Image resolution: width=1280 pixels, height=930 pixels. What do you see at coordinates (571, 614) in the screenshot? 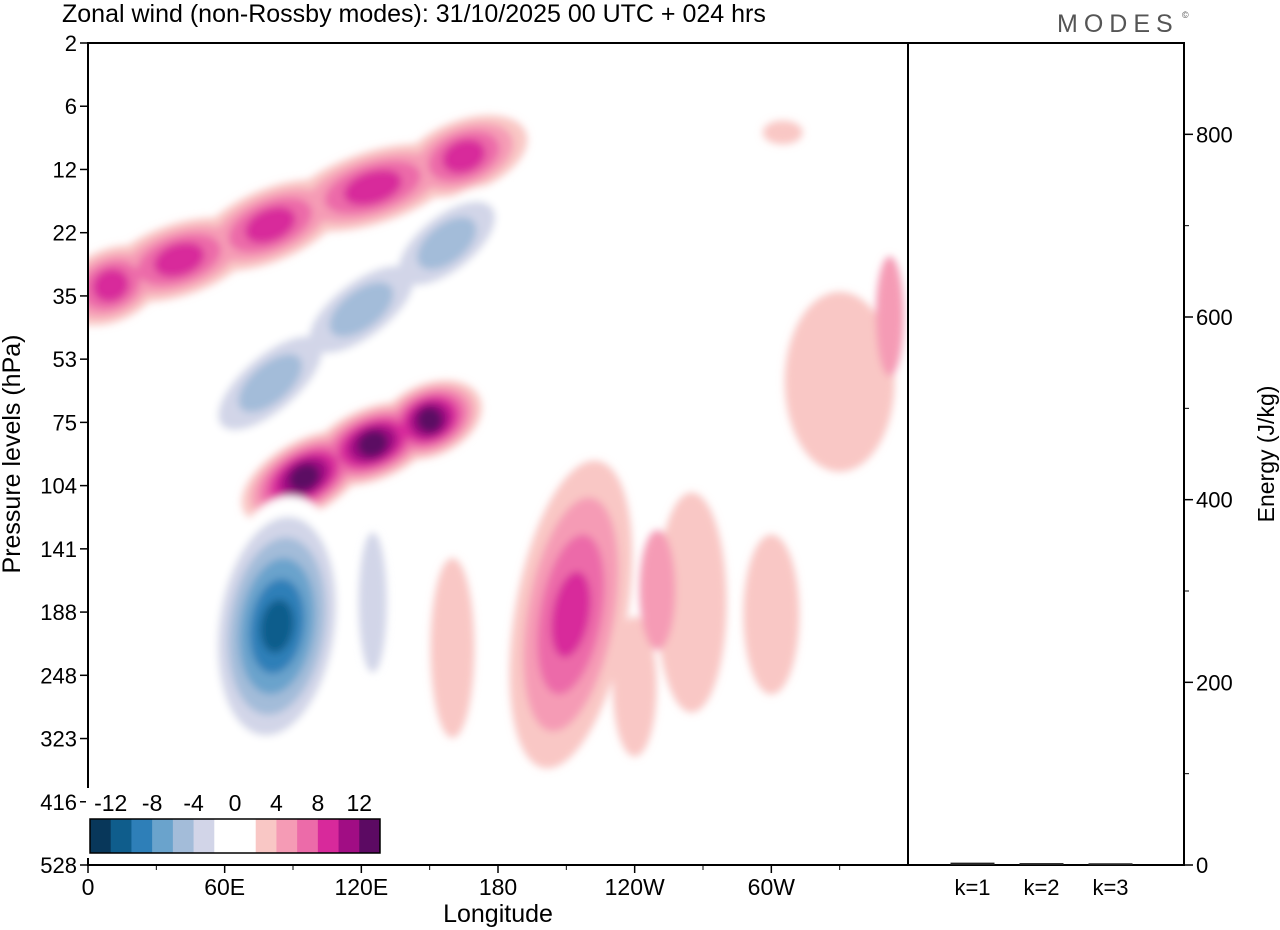
I see `contour-center-upper-trop-westerly` at bounding box center [571, 614].